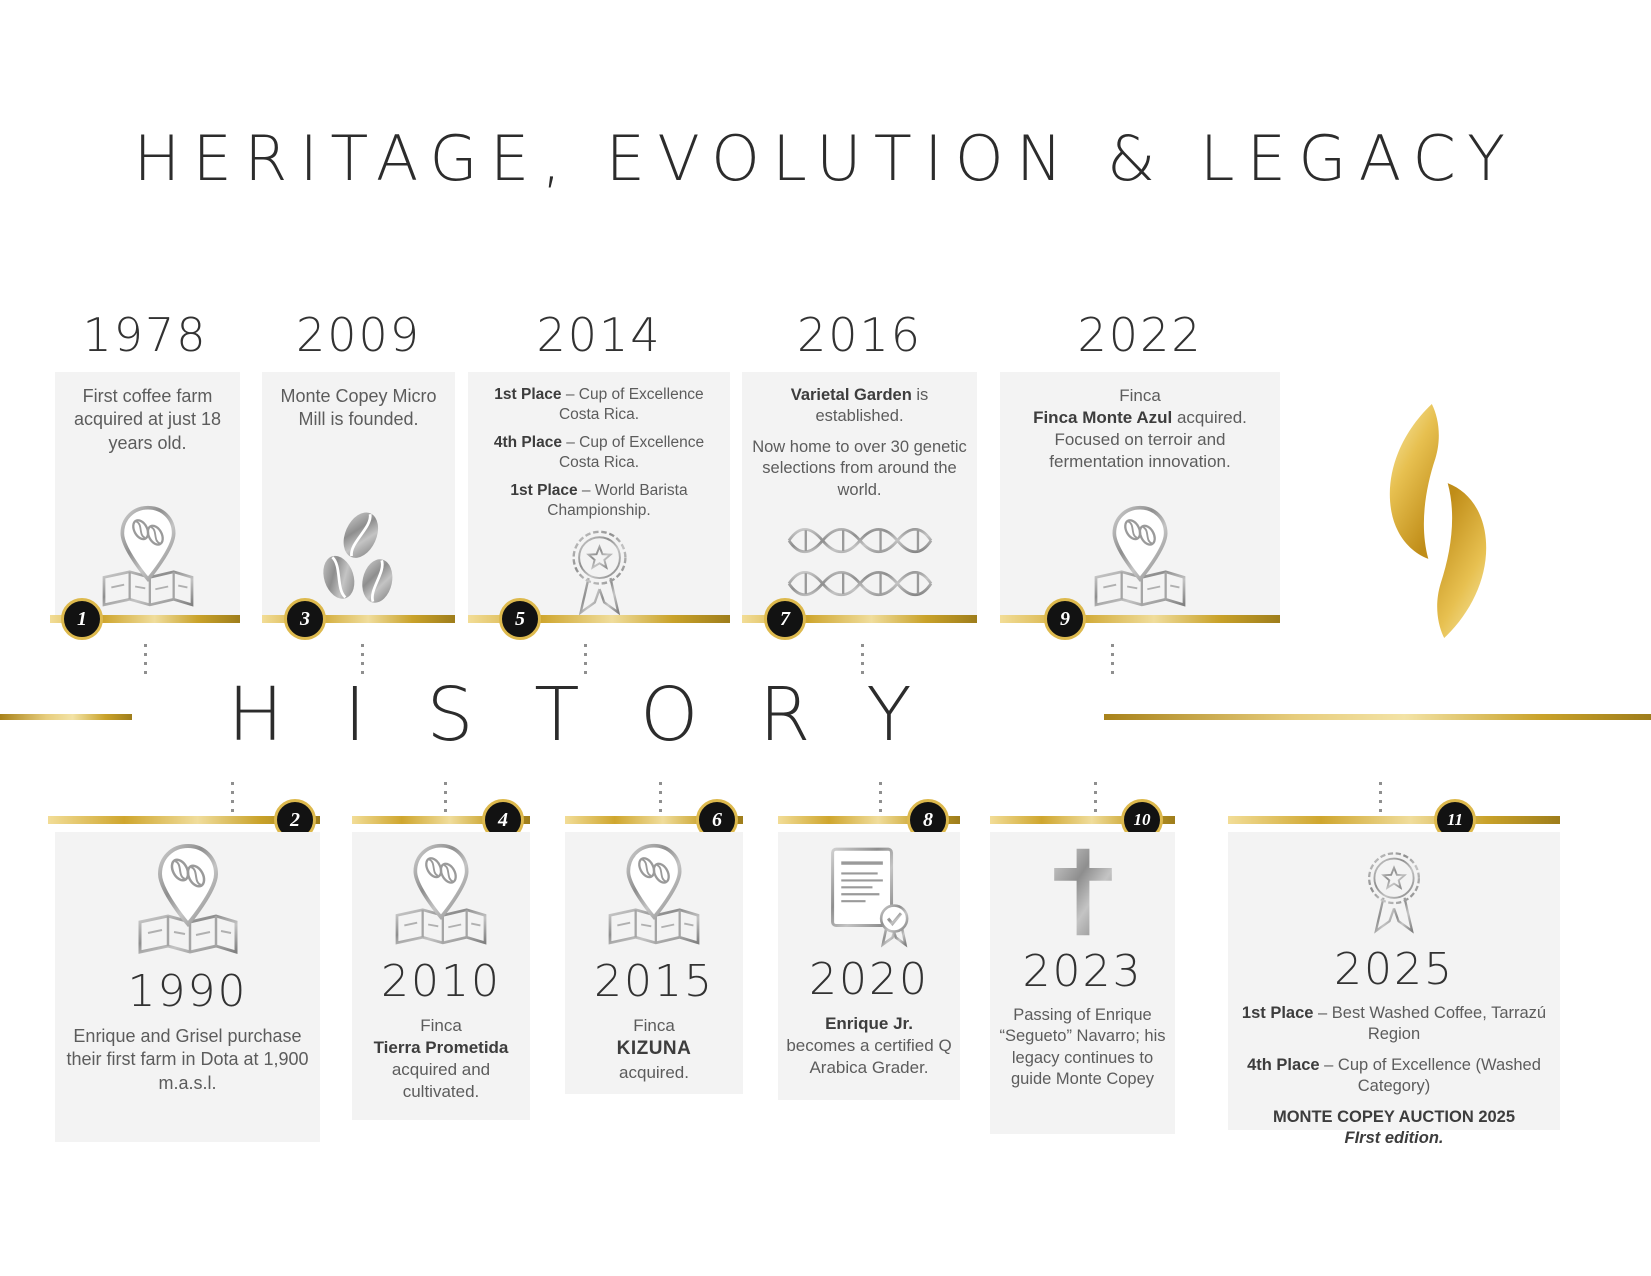 Image resolution: width=1651 pixels, height=1276 pixels. What do you see at coordinates (1394, 969) in the screenshot?
I see `milestone-year: 2025` at bounding box center [1394, 969].